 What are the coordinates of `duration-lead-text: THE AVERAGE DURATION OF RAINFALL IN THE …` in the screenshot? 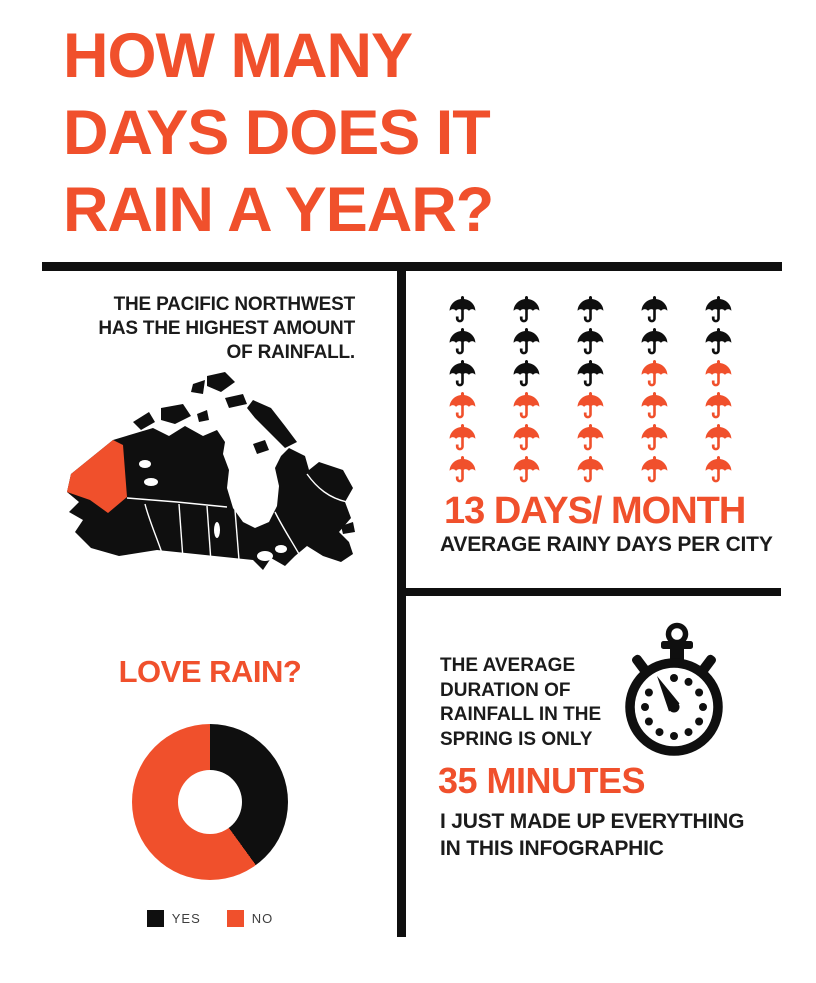 It's located at (521, 702).